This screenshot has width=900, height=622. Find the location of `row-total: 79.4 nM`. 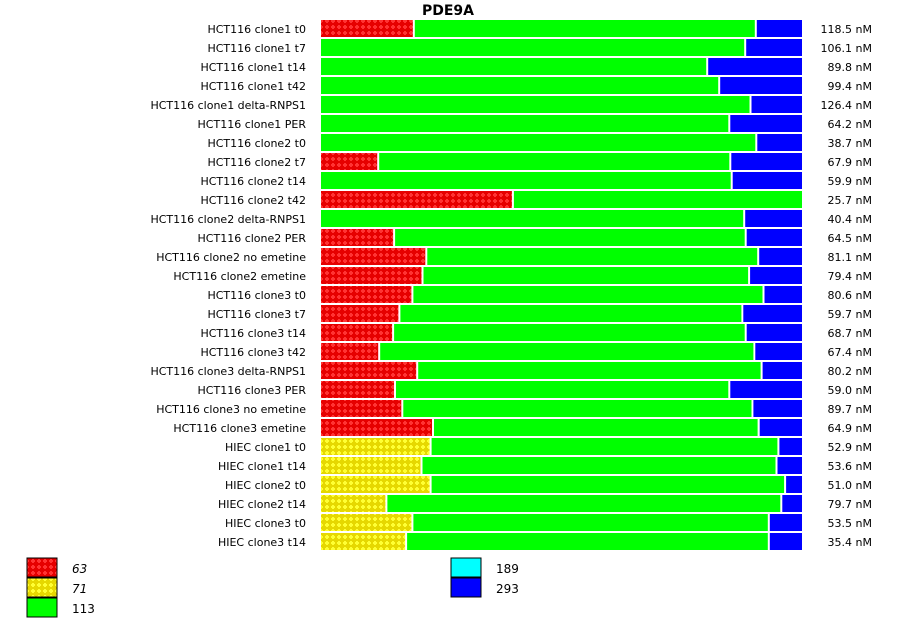

row-total: 79.4 nM is located at coordinates (850, 276).